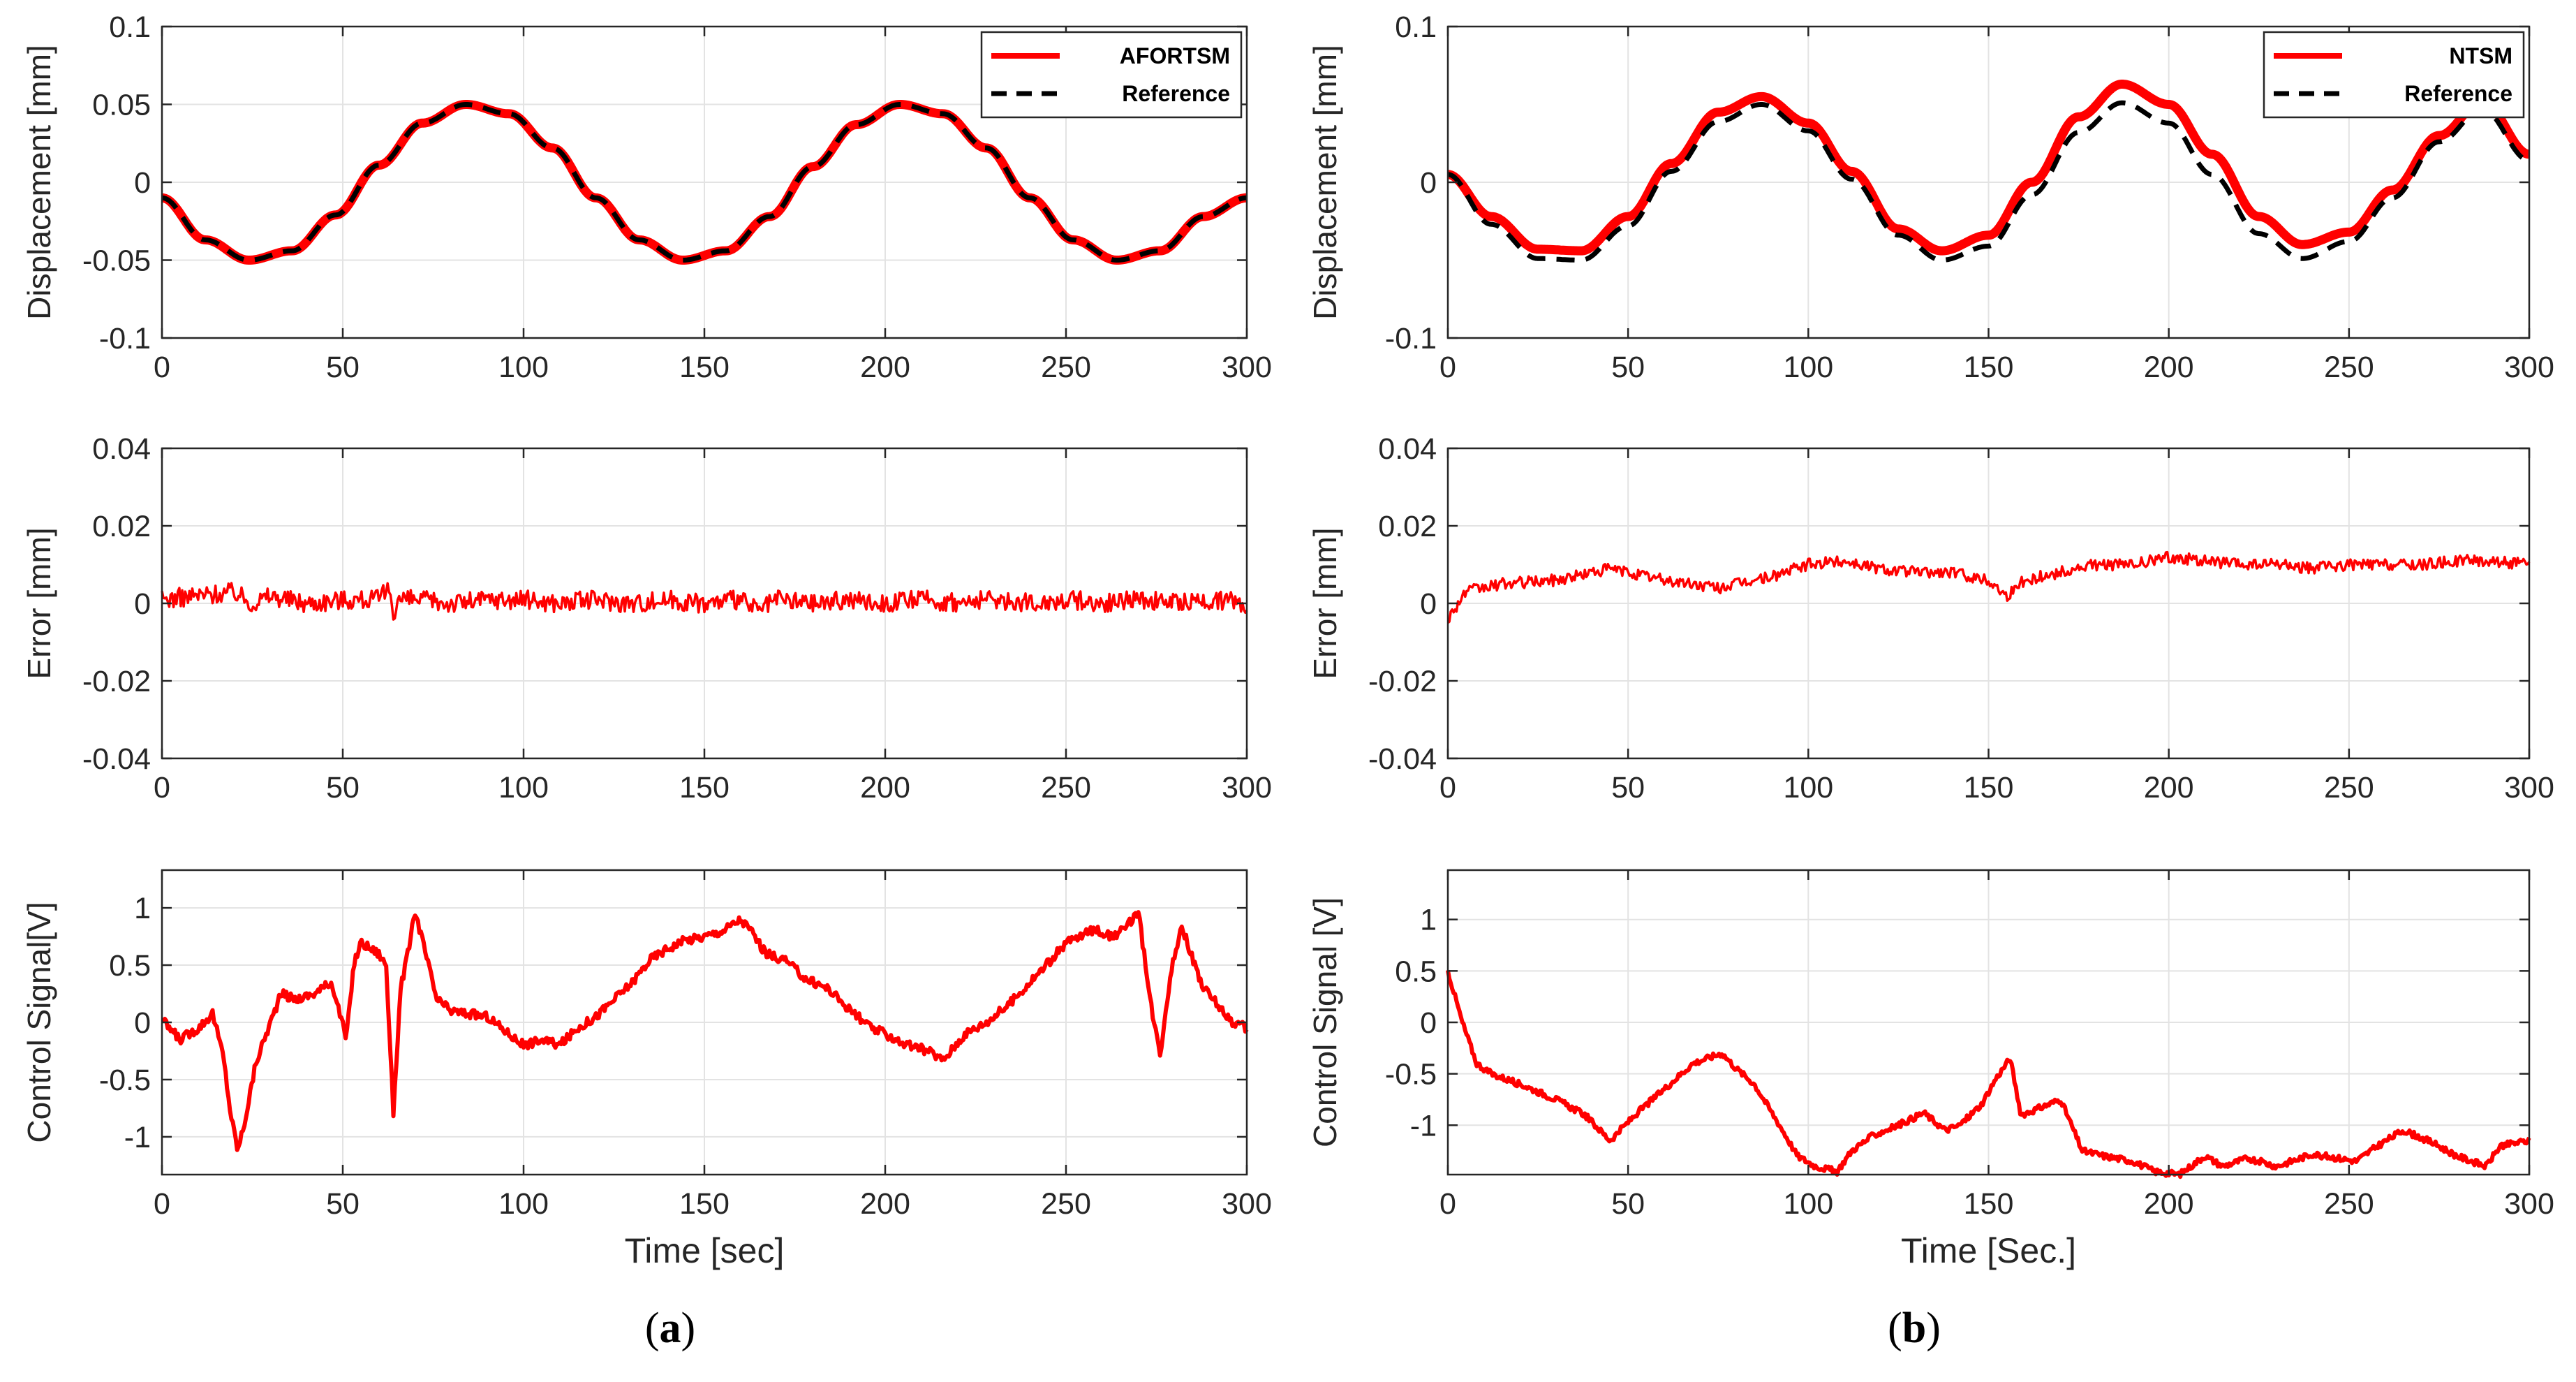 This screenshot has width=2576, height=1382. I want to click on x-axis-label: Time [sec], so click(705, 1250).